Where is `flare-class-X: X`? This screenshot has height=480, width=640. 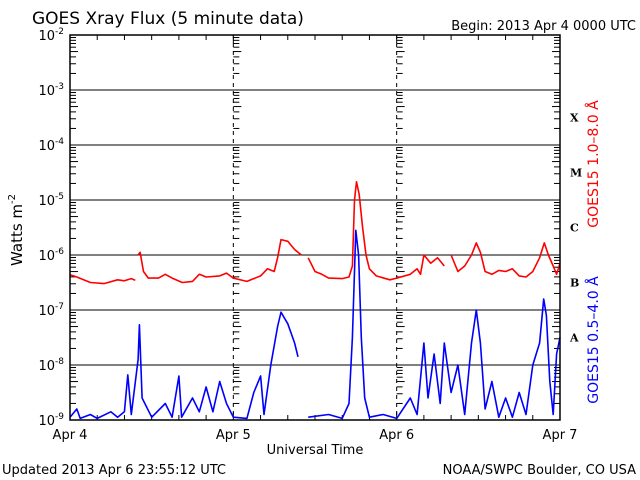 flare-class-X: X is located at coordinates (574, 118).